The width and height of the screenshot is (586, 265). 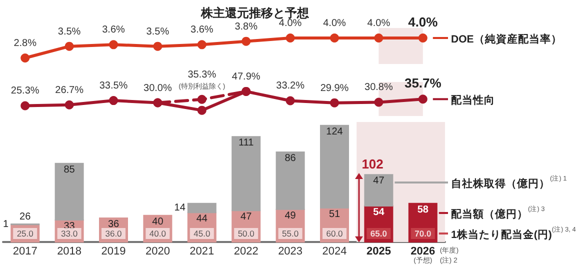 I want to click on data-label: 47.9%, so click(x=246, y=76).